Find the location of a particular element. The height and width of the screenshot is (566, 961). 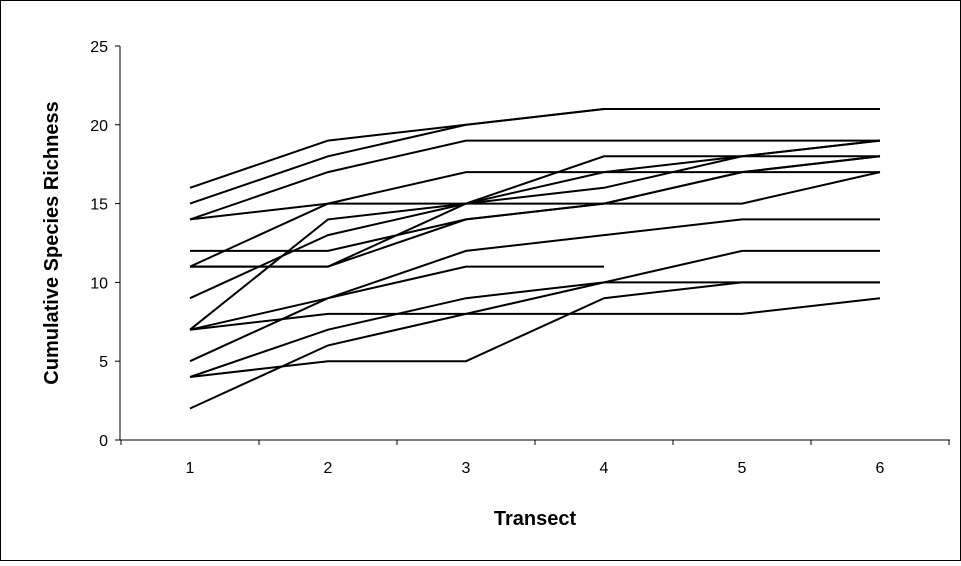

x-tick-label: 2 is located at coordinates (328, 468).